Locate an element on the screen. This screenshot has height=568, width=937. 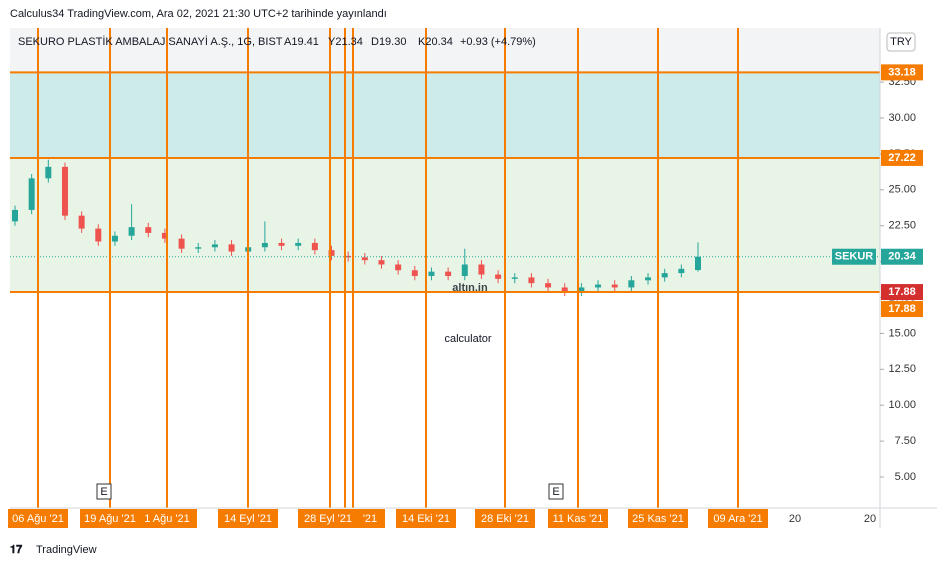
date-label: '21 is located at coordinates (370, 519).